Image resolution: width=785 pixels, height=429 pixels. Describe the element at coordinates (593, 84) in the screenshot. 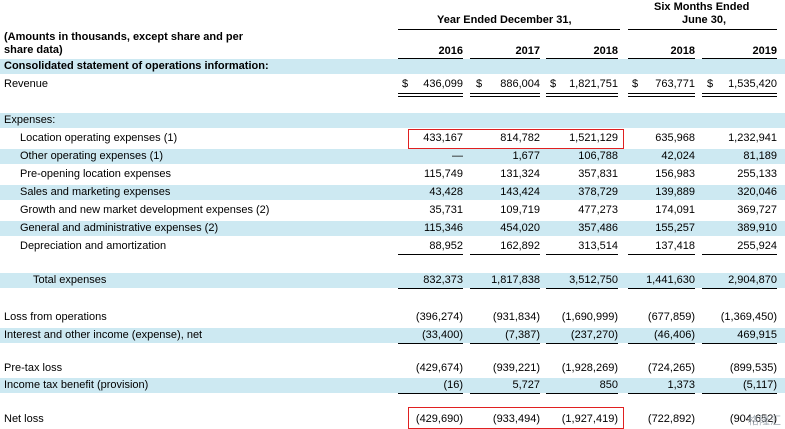

I see `revenue-value: 1,821,751` at that location.